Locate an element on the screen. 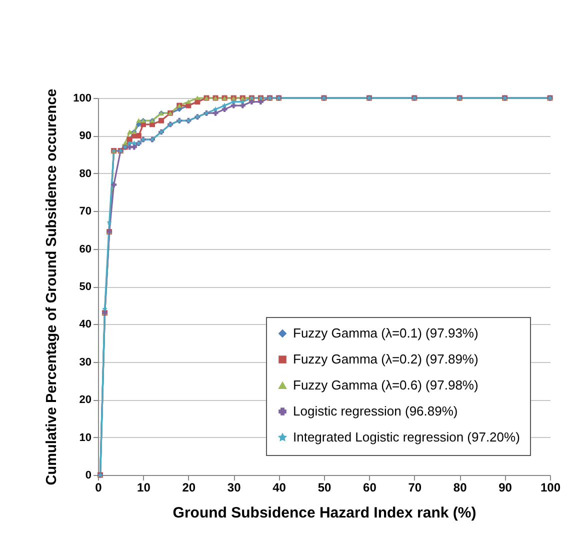  y-tick-label: 80 is located at coordinates (85, 174).